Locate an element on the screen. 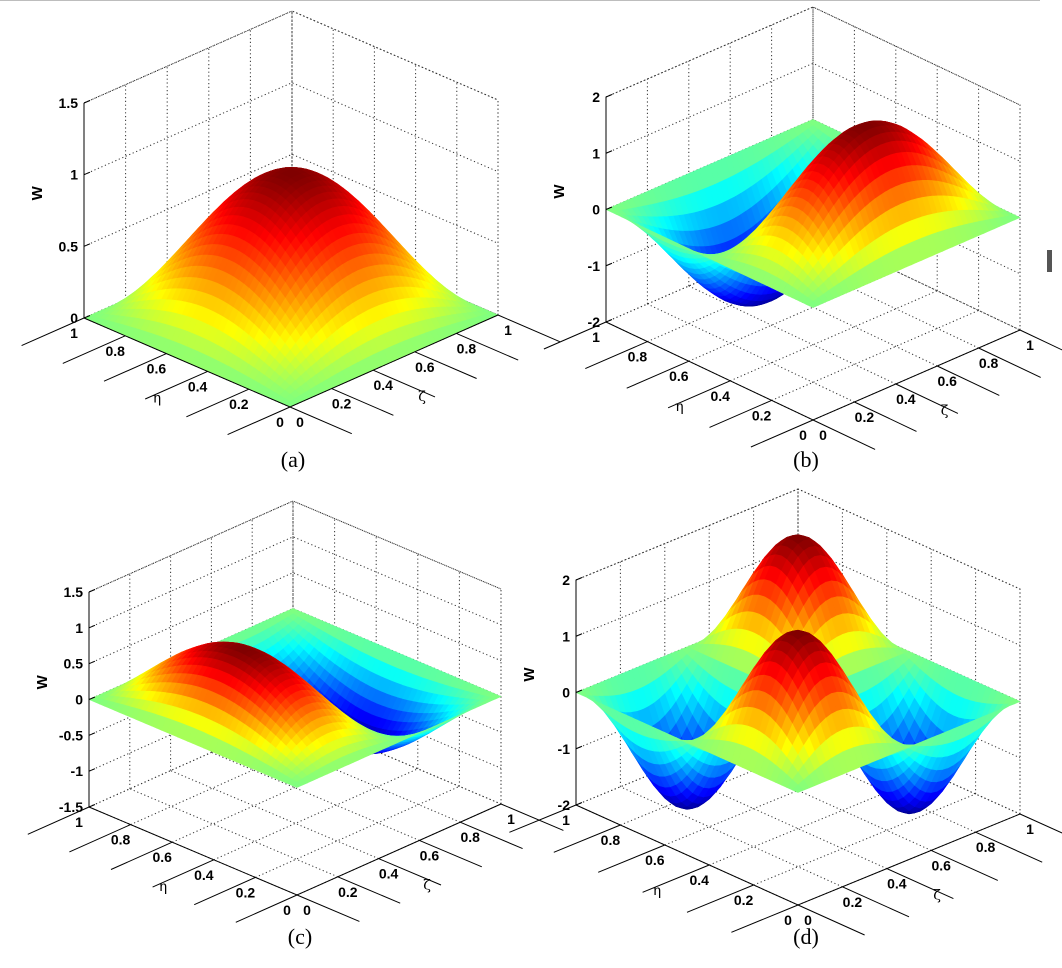 The height and width of the screenshot is (968, 1062). floor-axes is located at coordinates (295, 849).